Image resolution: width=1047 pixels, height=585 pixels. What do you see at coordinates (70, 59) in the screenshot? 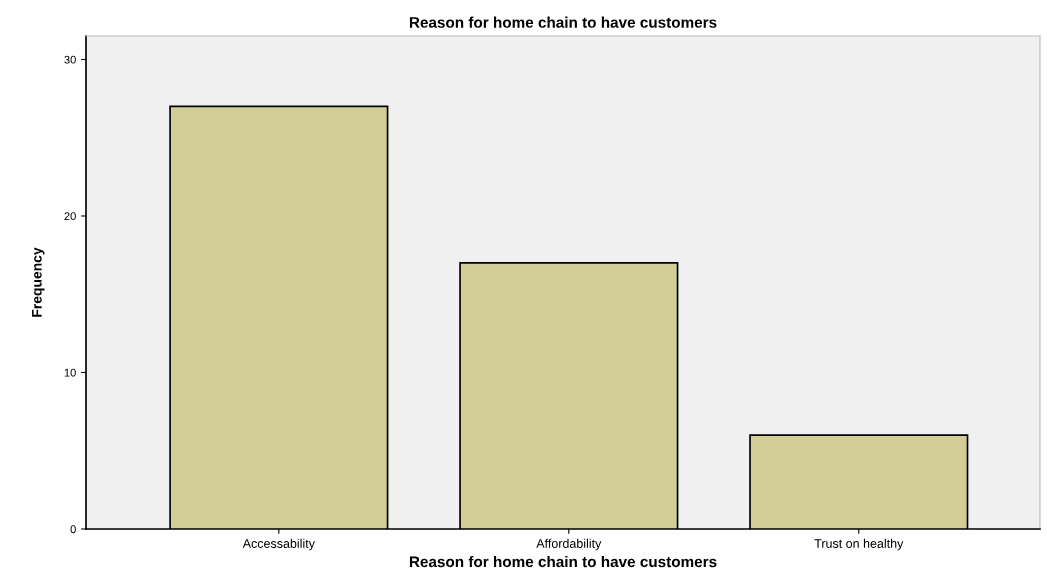
I see `y-tick-label: 30` at bounding box center [70, 59].